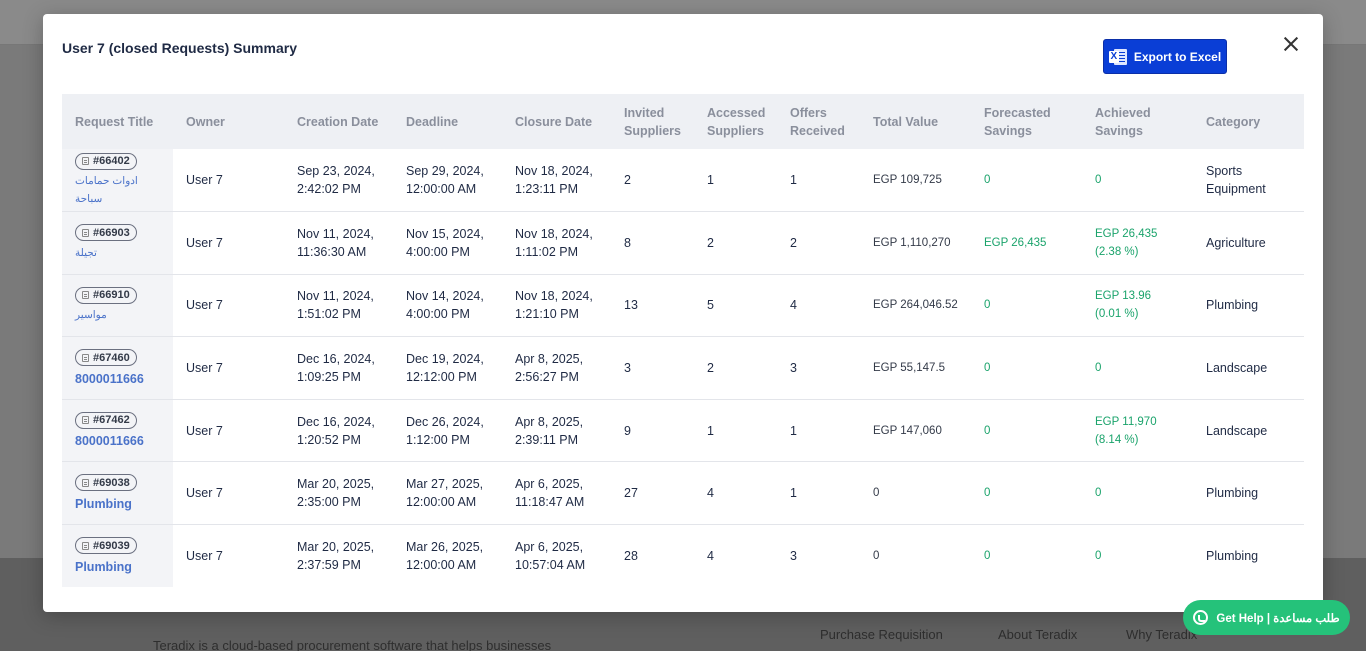 The image size is (1366, 651). Describe the element at coordinates (710, 242) in the screenshot. I see `accessed-suppliers-cell: 2` at that location.